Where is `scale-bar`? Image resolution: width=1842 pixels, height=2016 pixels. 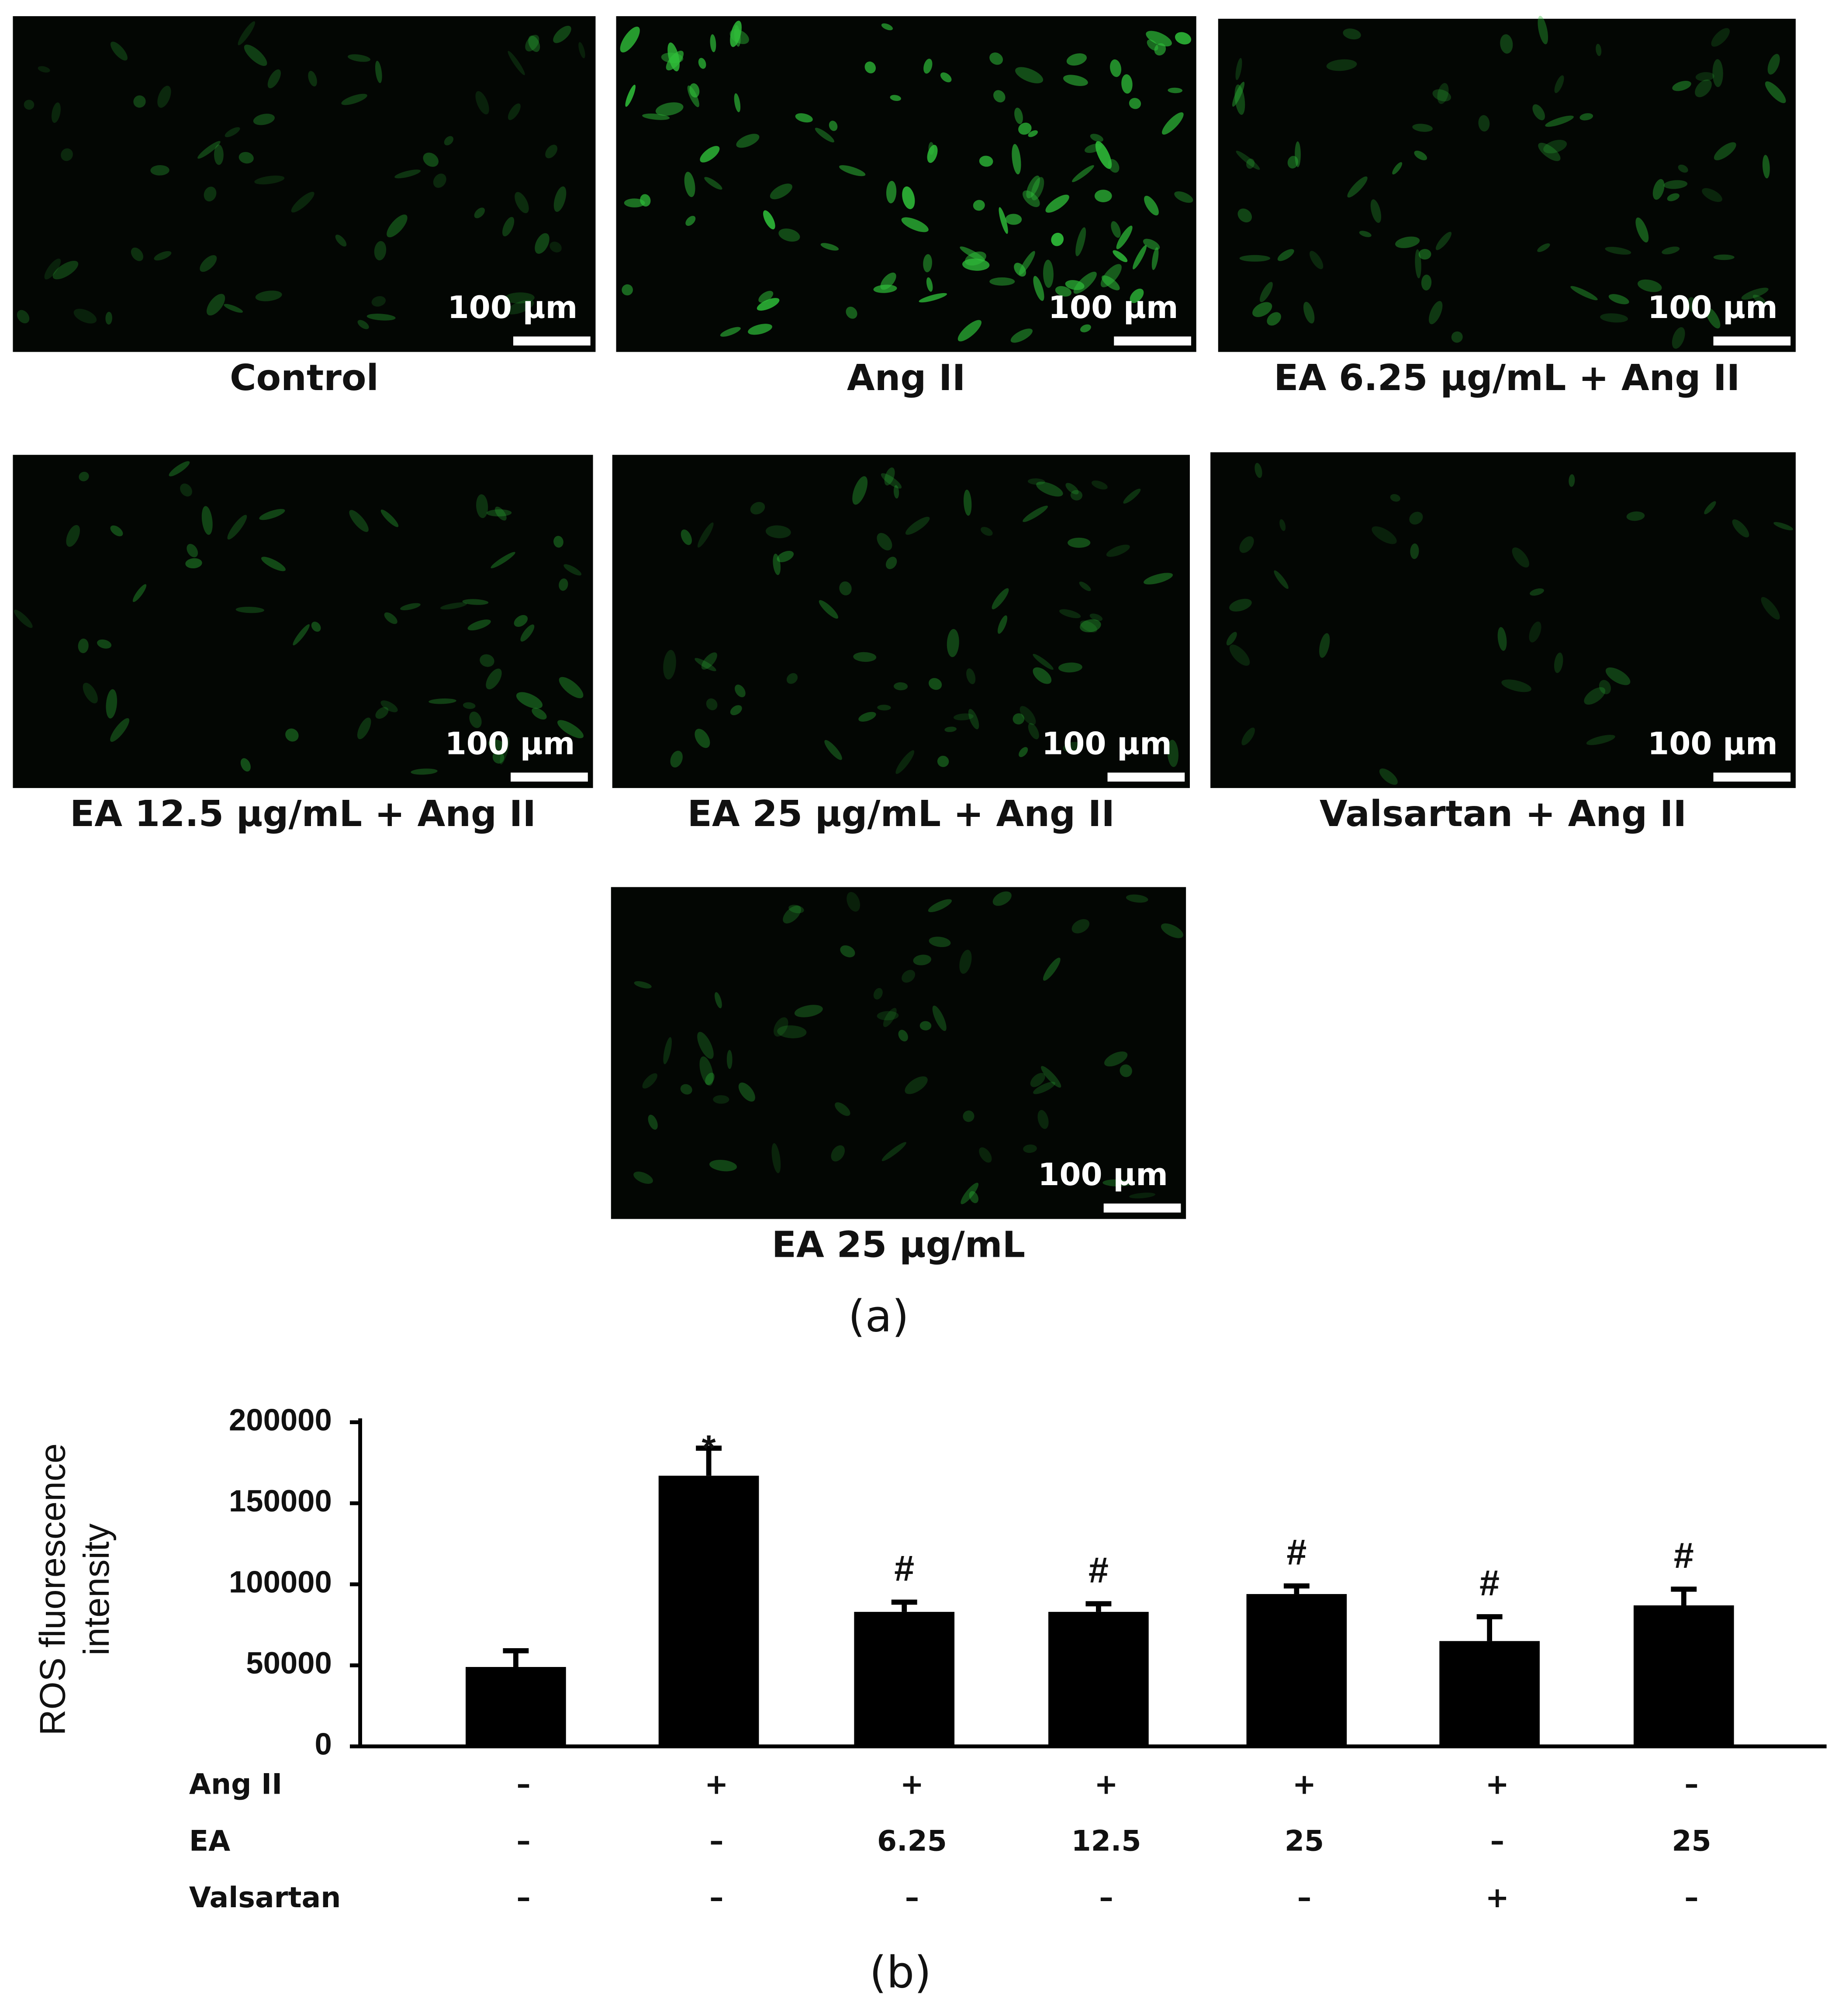 scale-bar is located at coordinates (1146, 777).